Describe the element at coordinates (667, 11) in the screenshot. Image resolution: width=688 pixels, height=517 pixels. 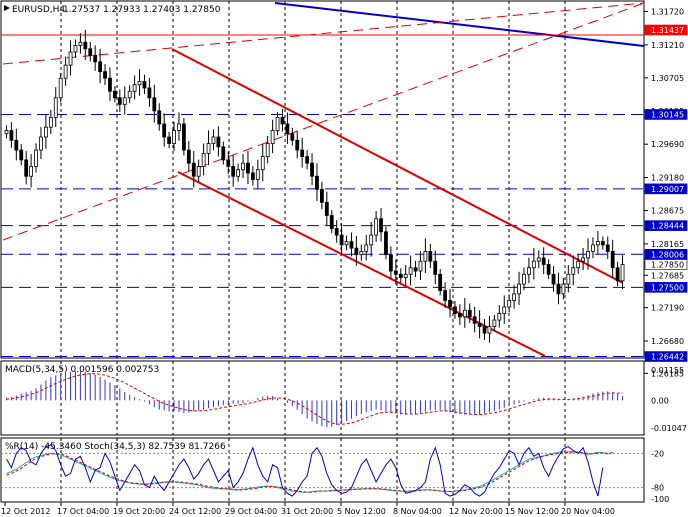
I see `price-tick-label: 1.31720` at that location.